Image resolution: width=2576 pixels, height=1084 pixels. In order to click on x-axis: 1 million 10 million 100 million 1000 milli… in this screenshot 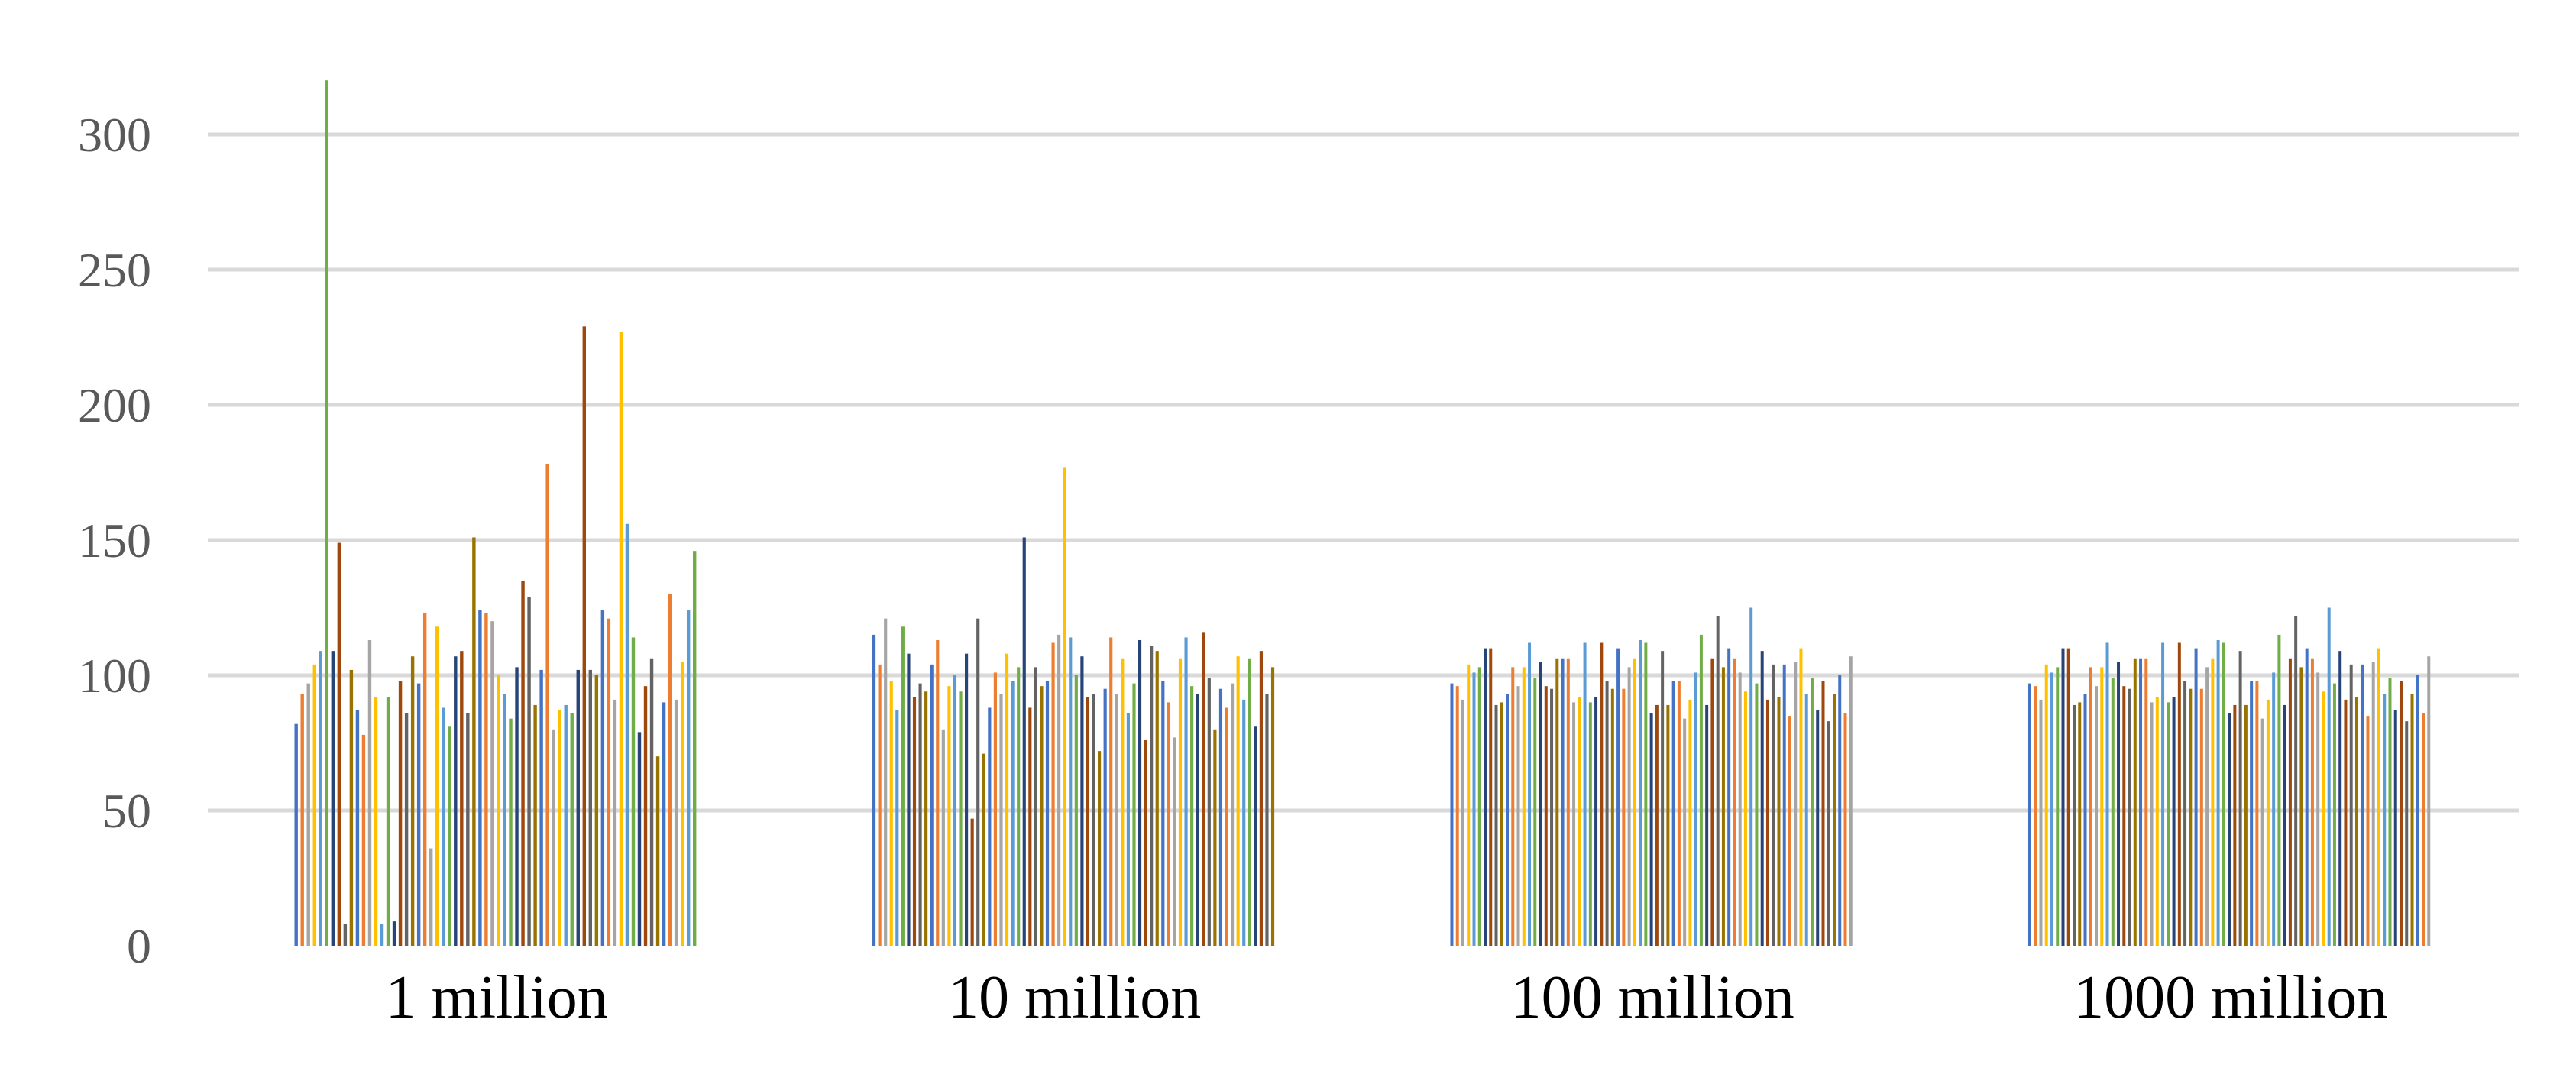, I will do `click(1387, 998)`.